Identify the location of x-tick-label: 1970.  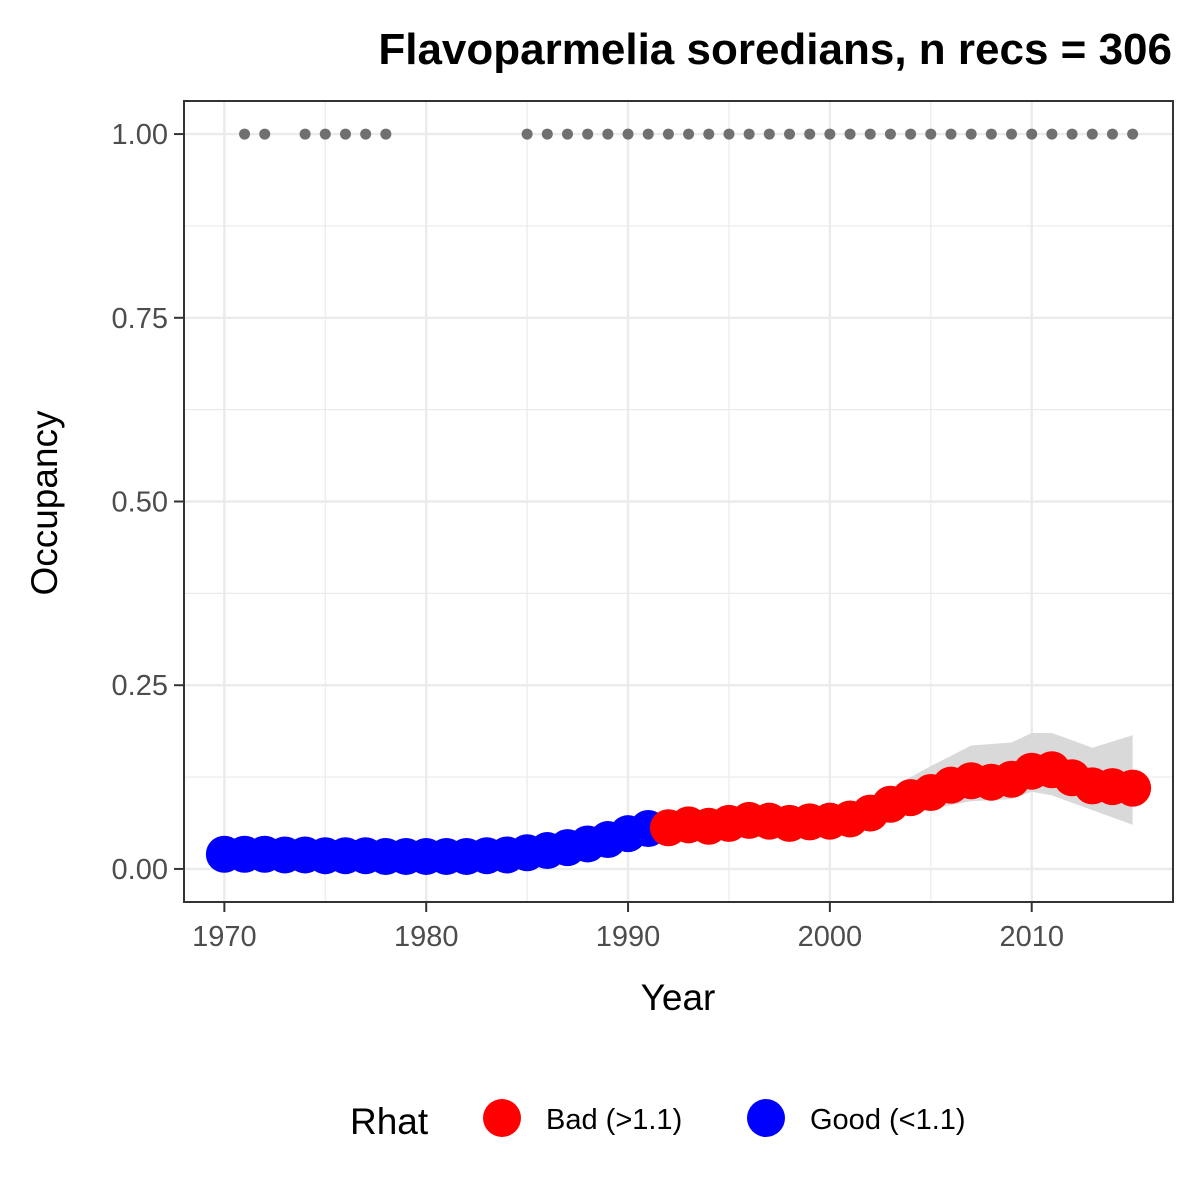
(224, 937).